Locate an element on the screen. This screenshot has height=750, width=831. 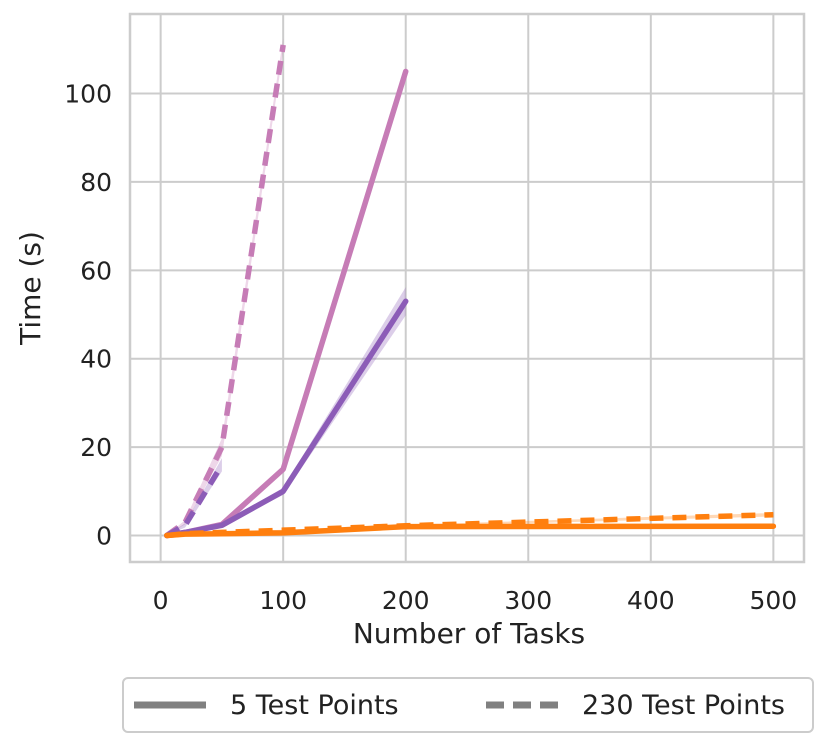
x-tick-label: 0 is located at coordinates (161, 600).